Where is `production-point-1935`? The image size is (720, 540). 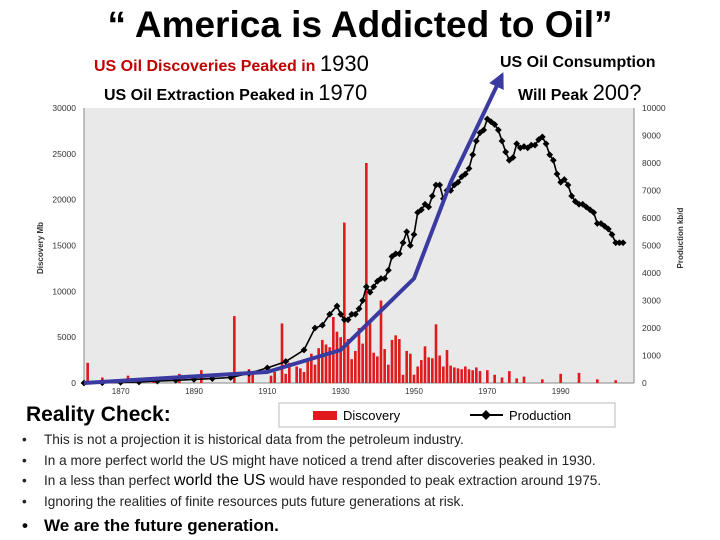
production-point-1935 is located at coordinates (359, 309).